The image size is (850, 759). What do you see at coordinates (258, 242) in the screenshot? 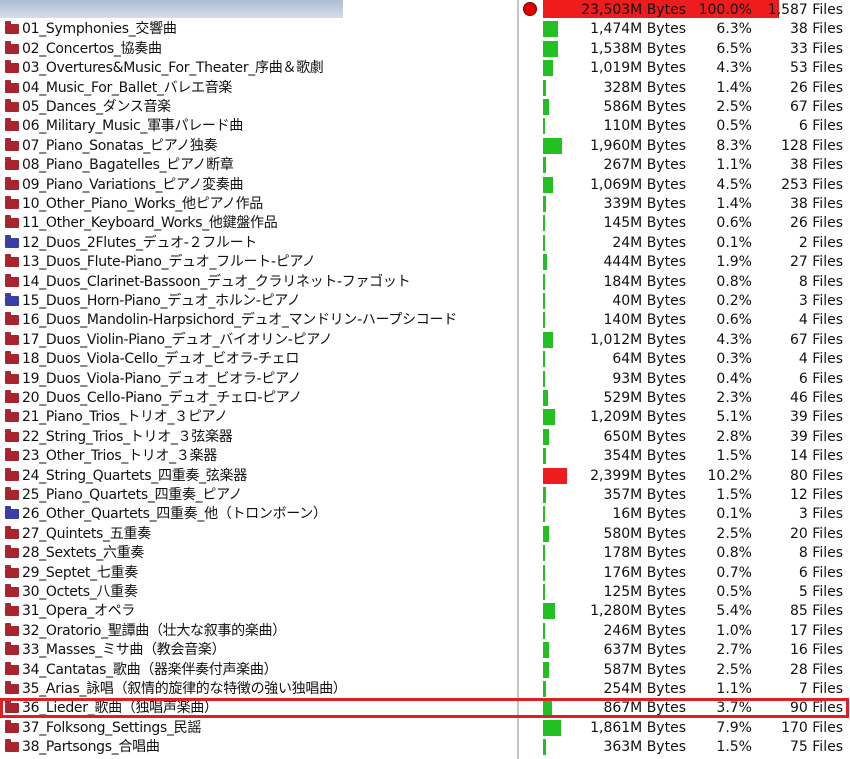
I see `folder-row: 12_Duos_2Flutes_デュオ-２フルート` at bounding box center [258, 242].